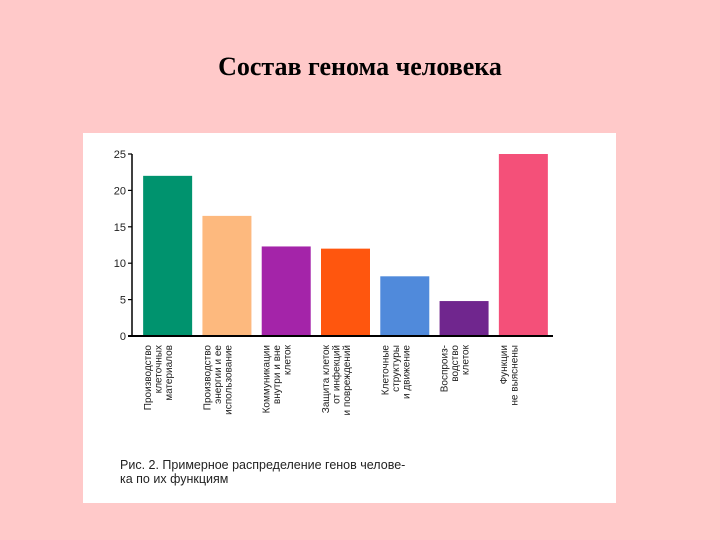  I want to click on category-label-line: материалов, so click(169, 373).